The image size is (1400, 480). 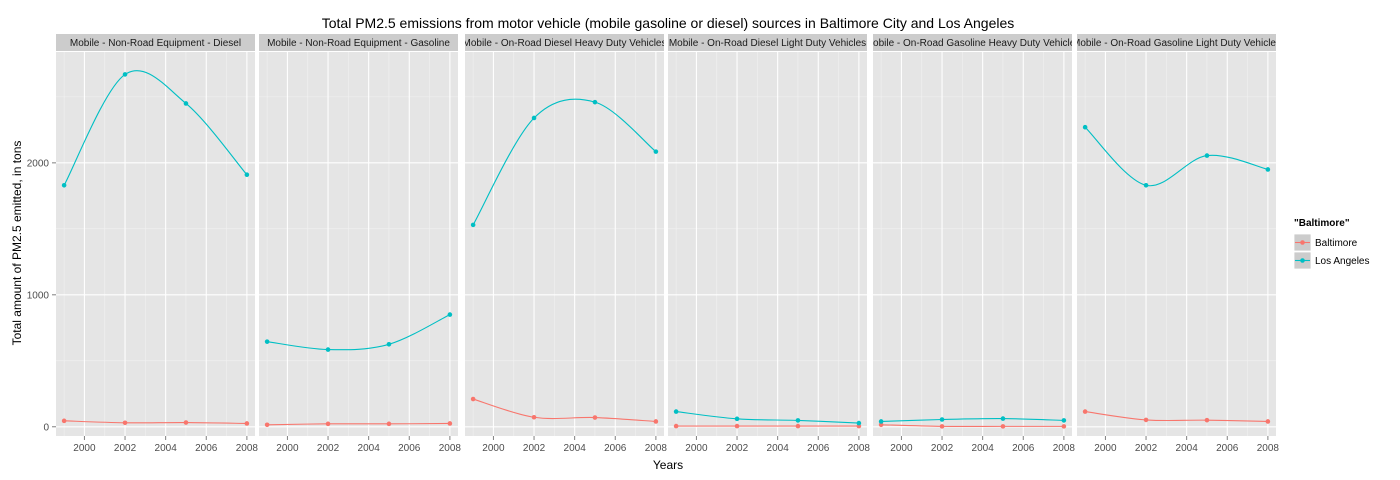 I want to click on y-tick-label: 0, so click(x=46, y=427).